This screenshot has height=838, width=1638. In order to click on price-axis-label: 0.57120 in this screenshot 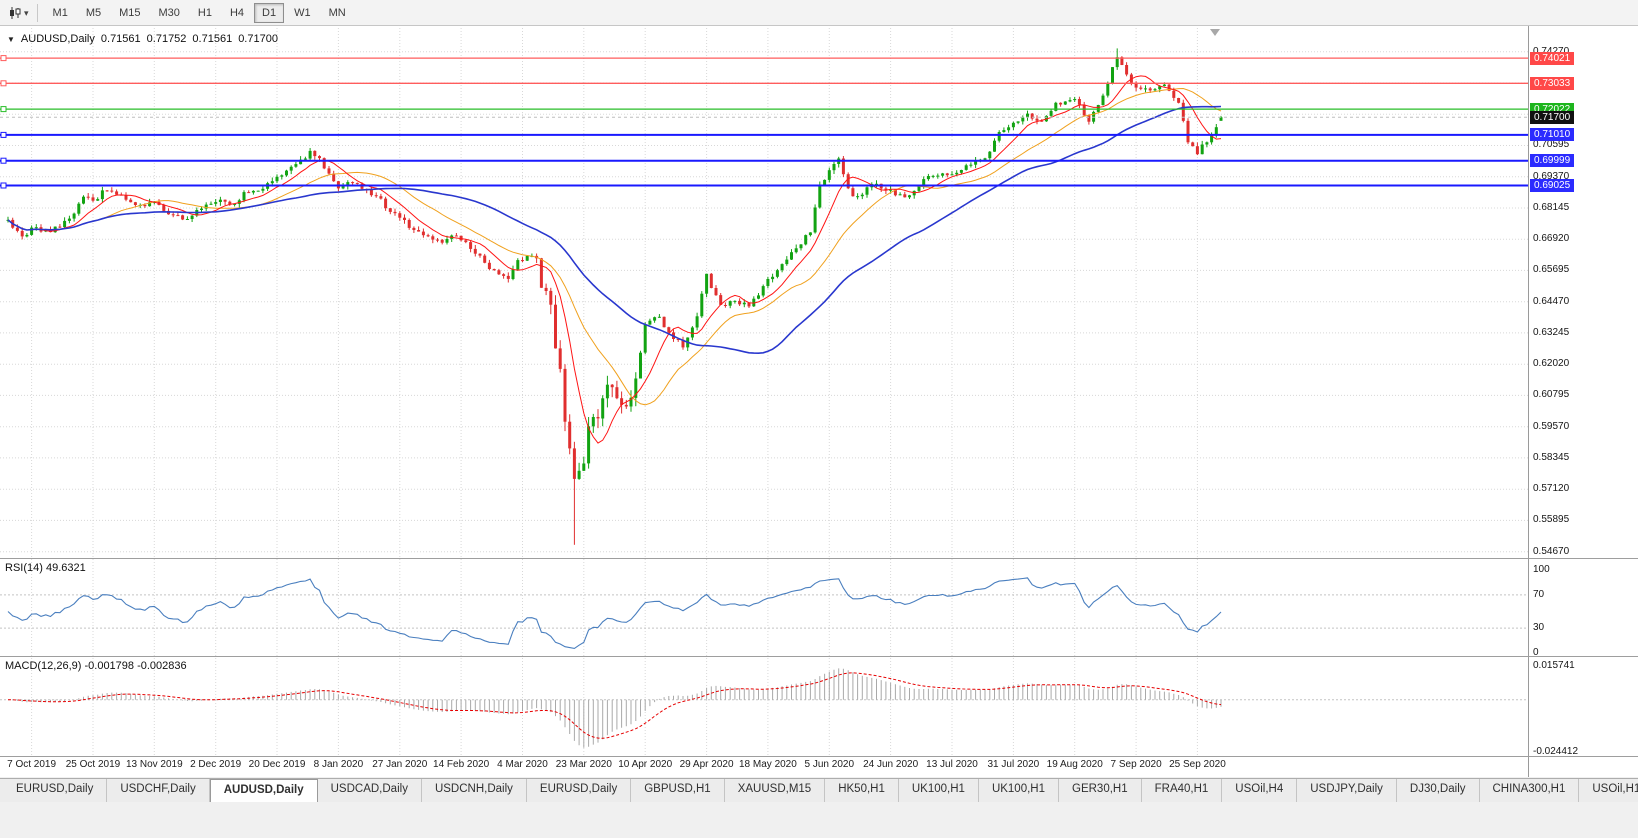, I will do `click(1551, 489)`.